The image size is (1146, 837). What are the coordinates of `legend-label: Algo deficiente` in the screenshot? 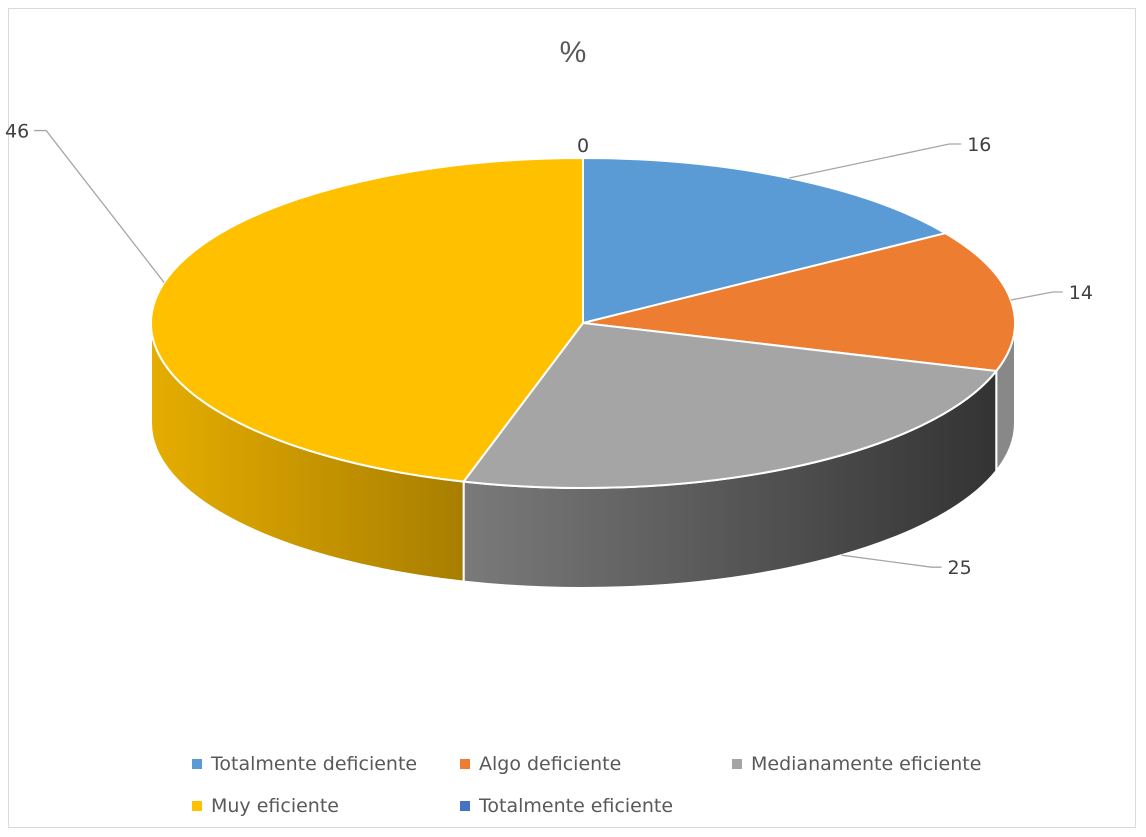 It's located at (550, 764).